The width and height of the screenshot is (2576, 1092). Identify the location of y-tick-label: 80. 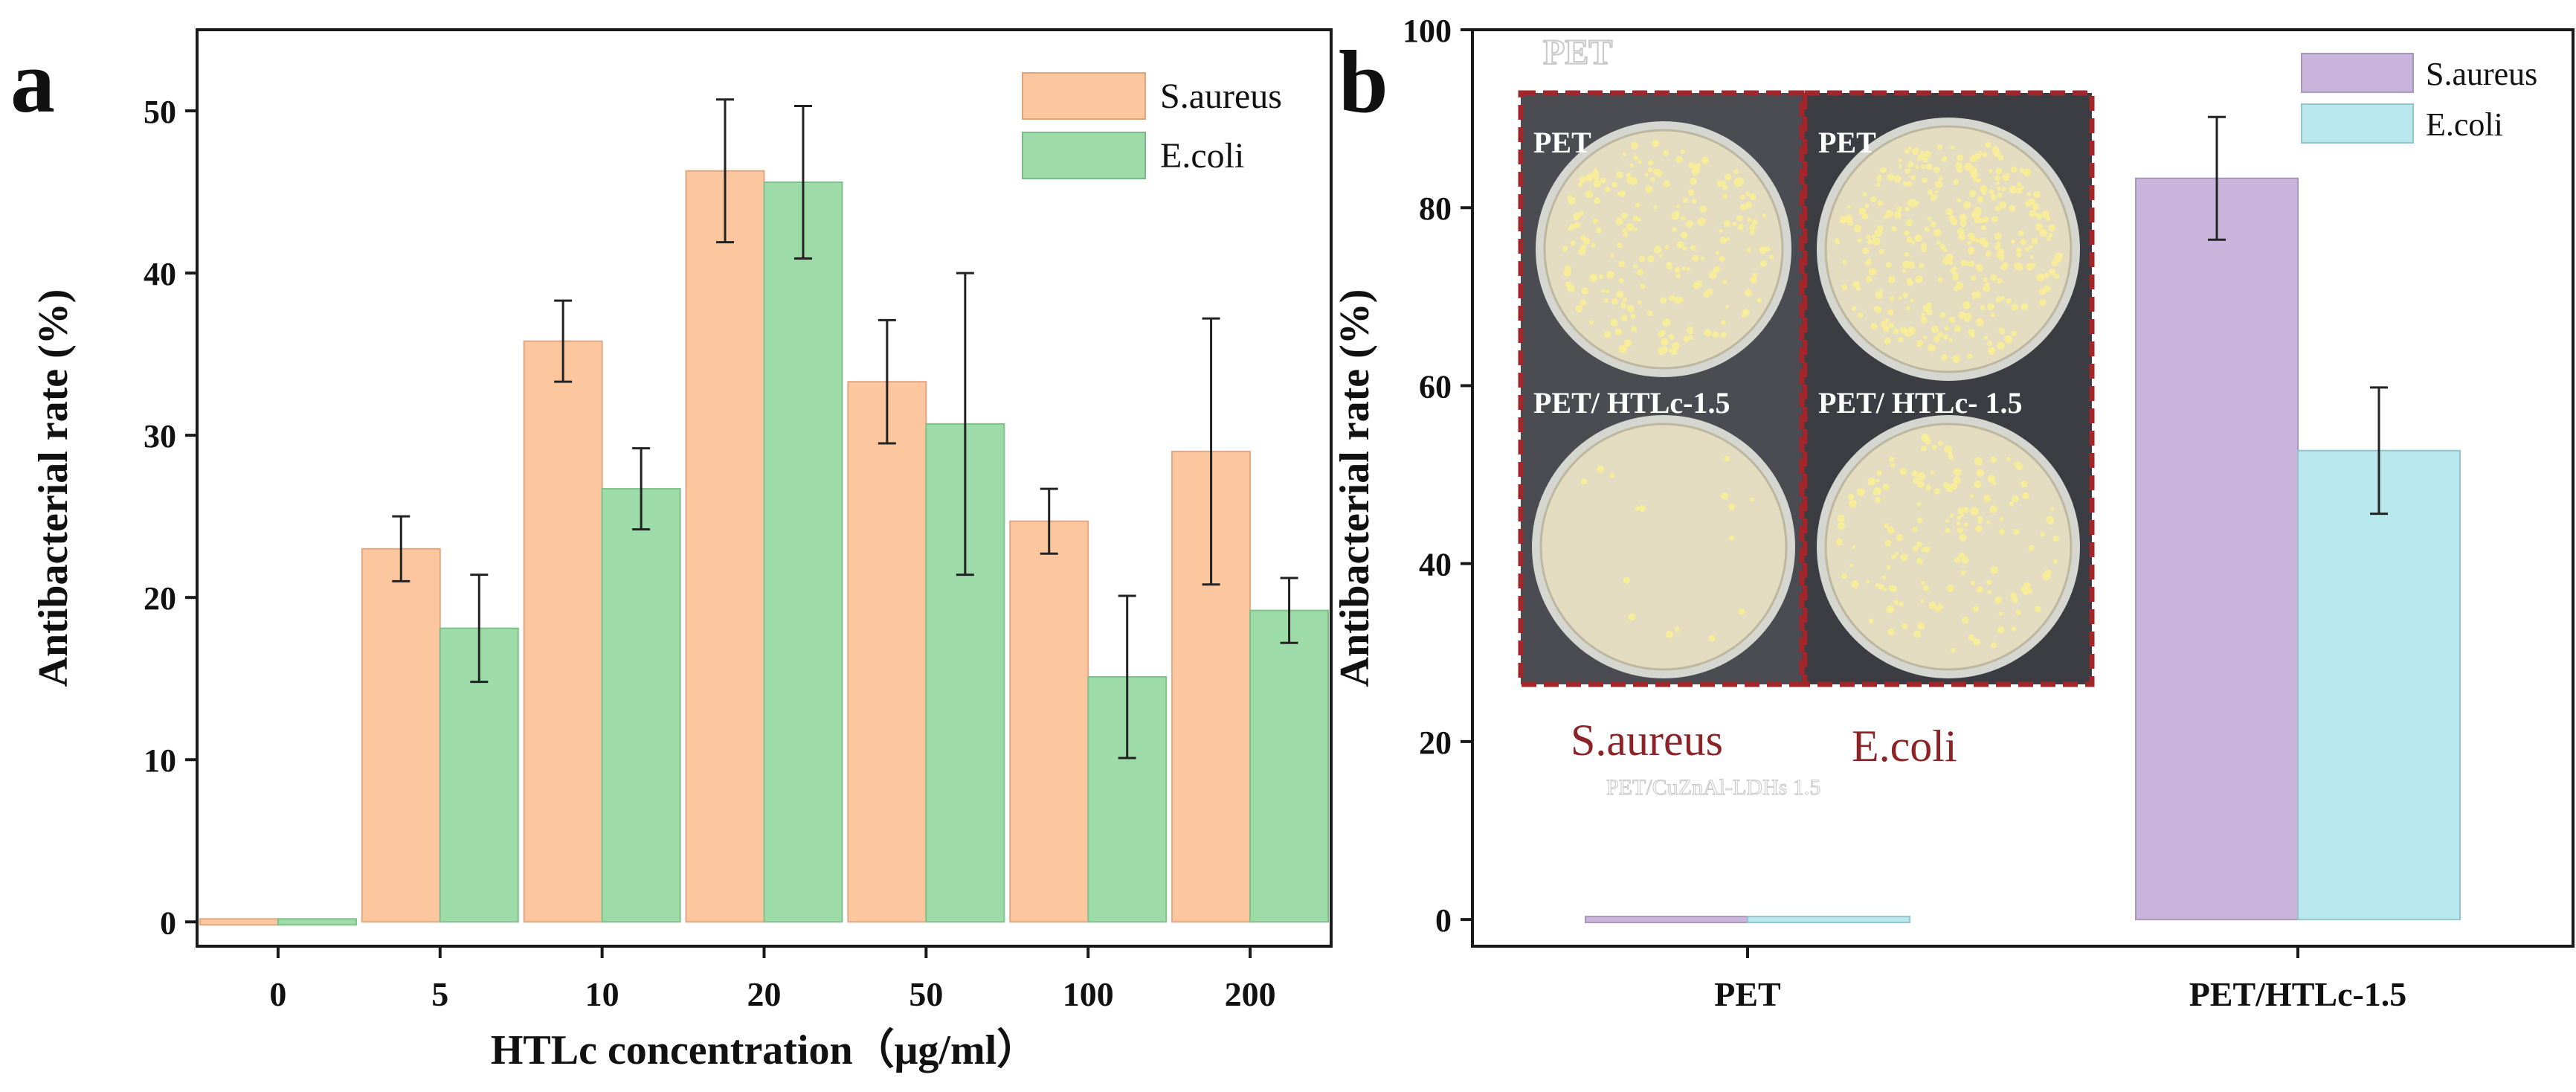
(1435, 209).